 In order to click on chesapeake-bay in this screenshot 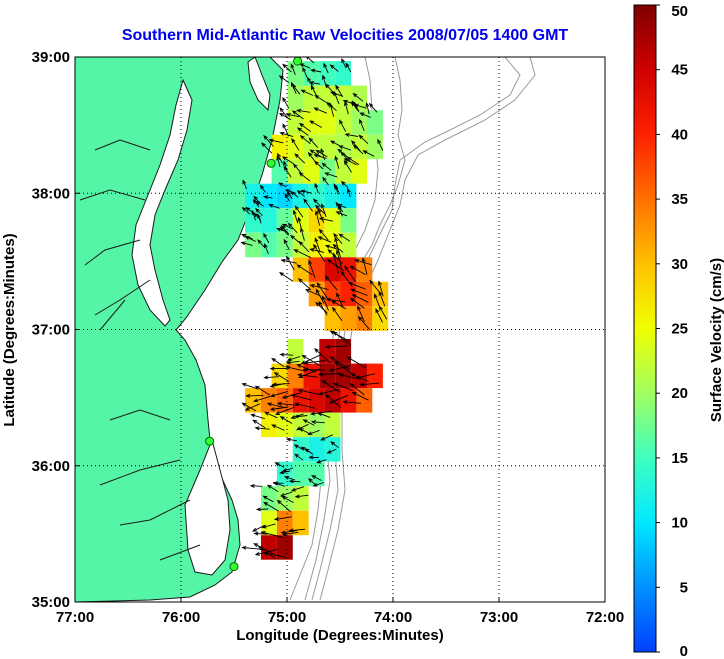, I will do `click(162, 202)`.